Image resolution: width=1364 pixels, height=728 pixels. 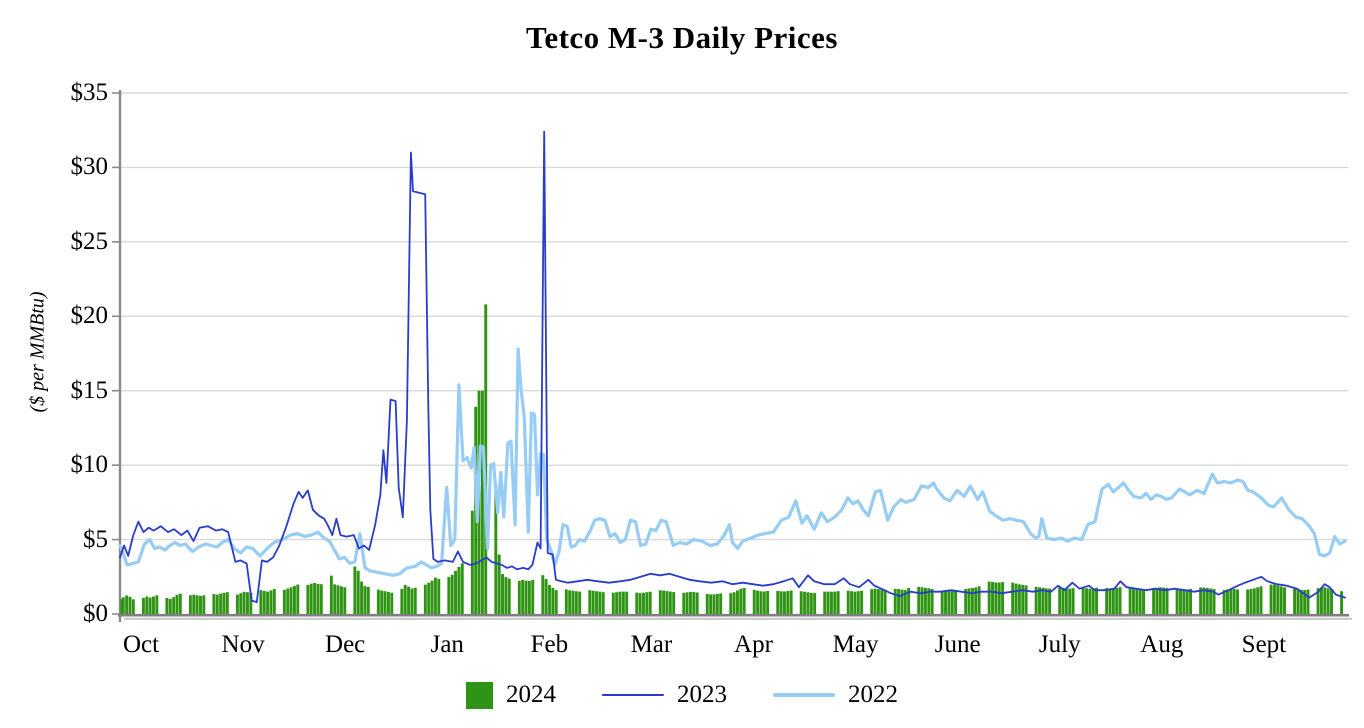 I want to click on legend-swatch-line-2022, so click(x=804, y=695).